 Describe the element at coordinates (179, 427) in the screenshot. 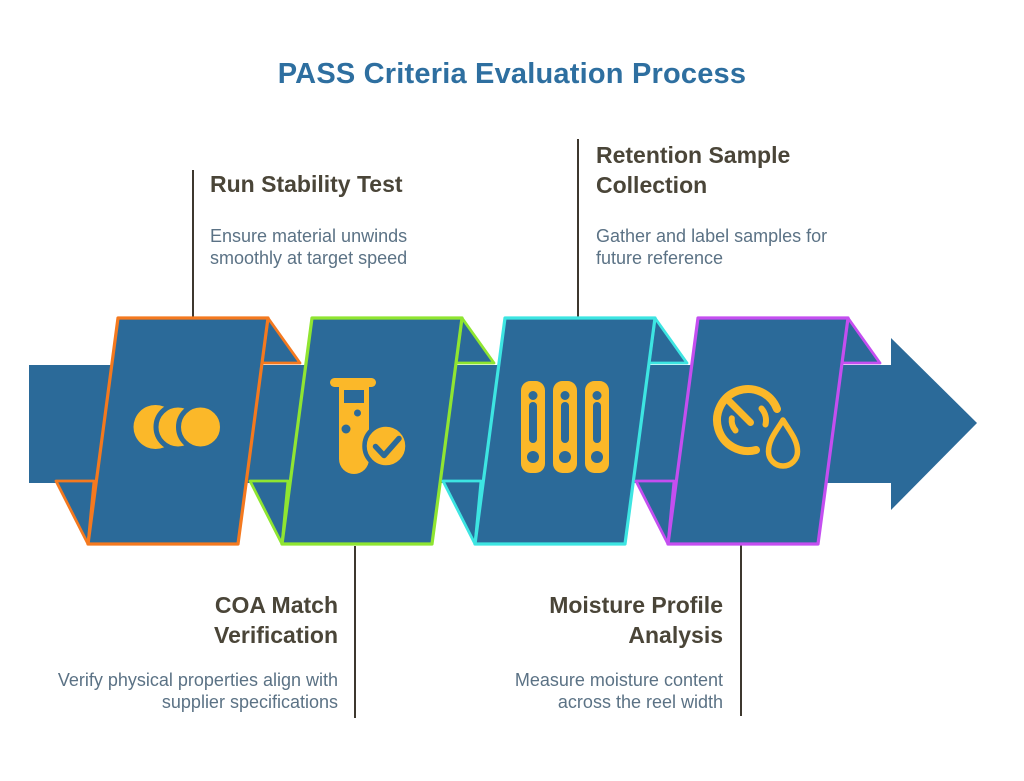

I see `overlapping-reels-icon` at that location.